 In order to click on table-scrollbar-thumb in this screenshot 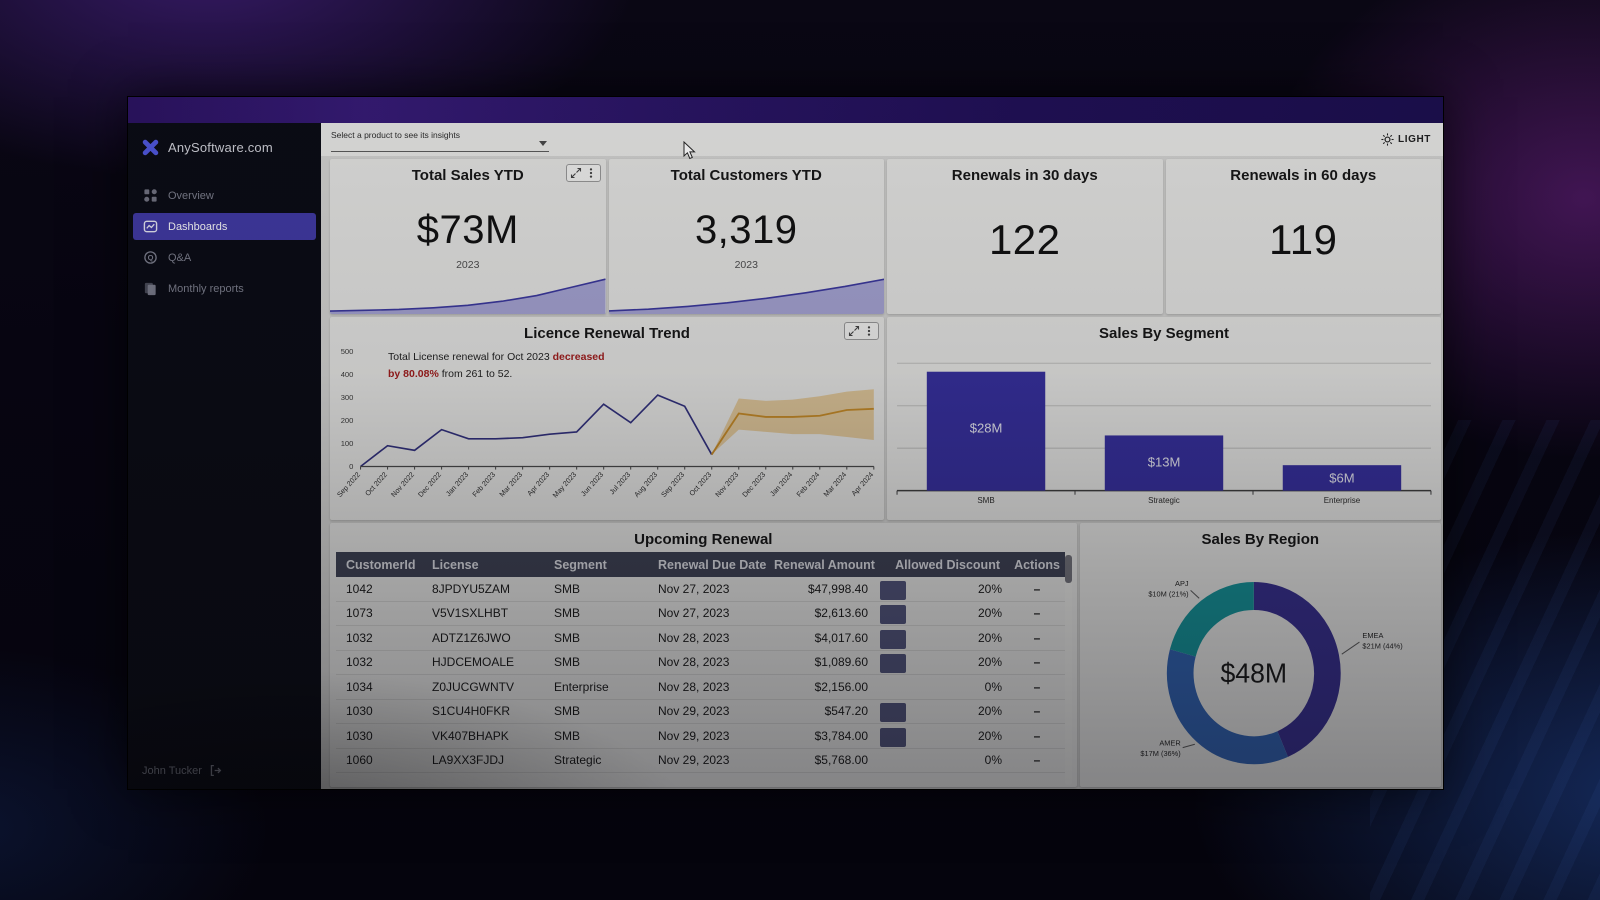, I will do `click(1068, 569)`.